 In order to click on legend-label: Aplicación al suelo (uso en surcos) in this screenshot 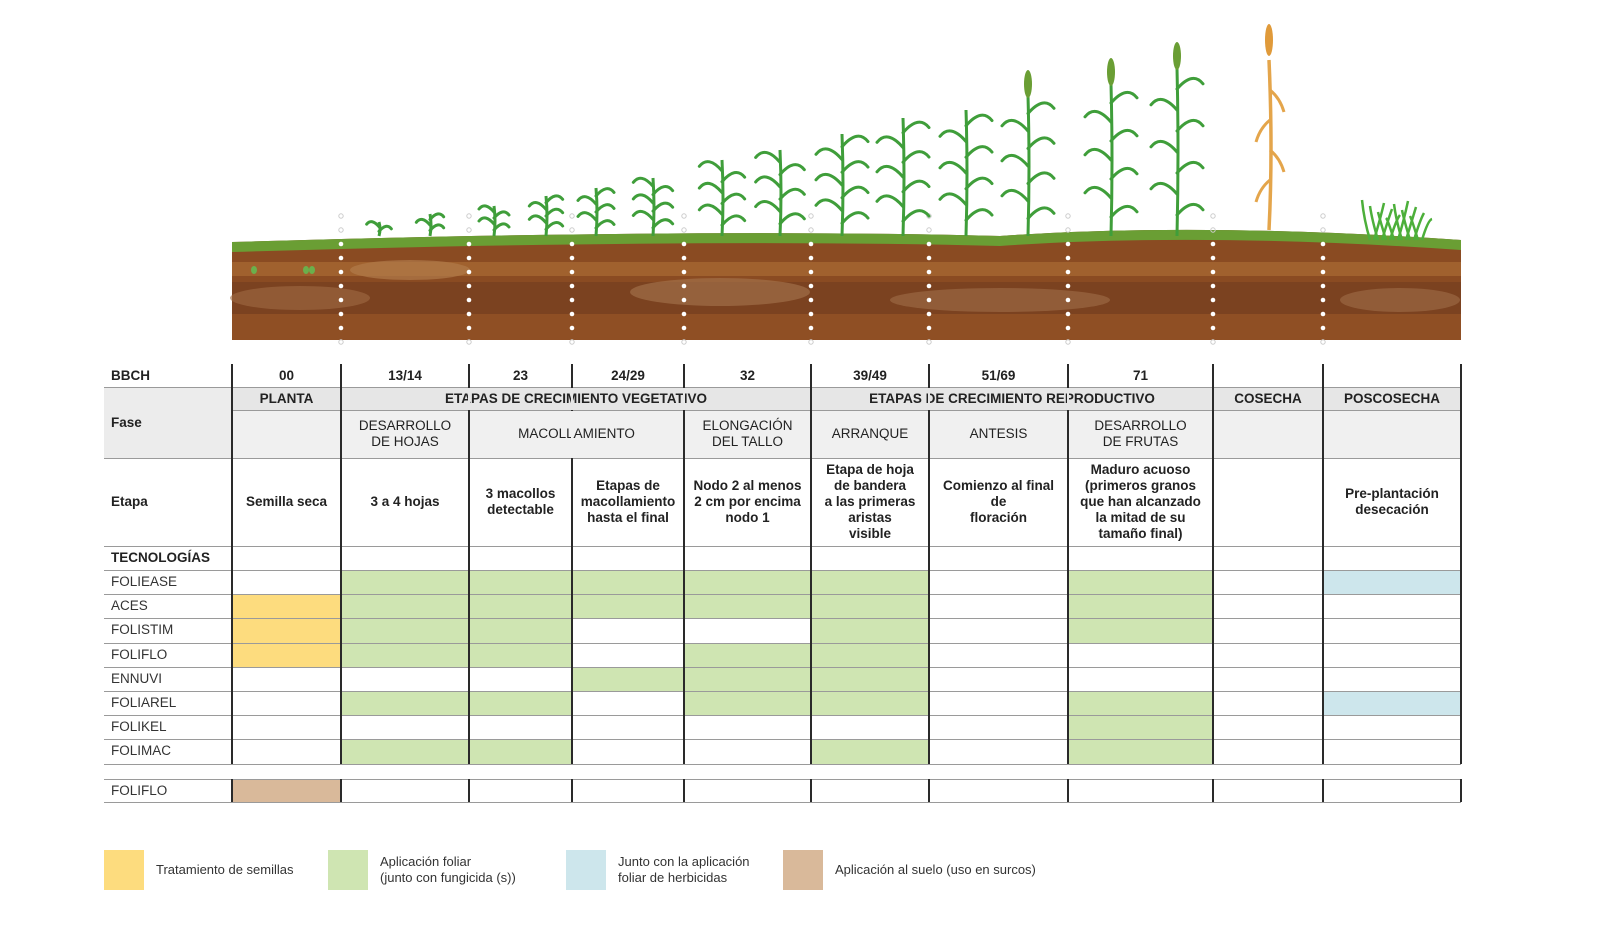, I will do `click(935, 869)`.